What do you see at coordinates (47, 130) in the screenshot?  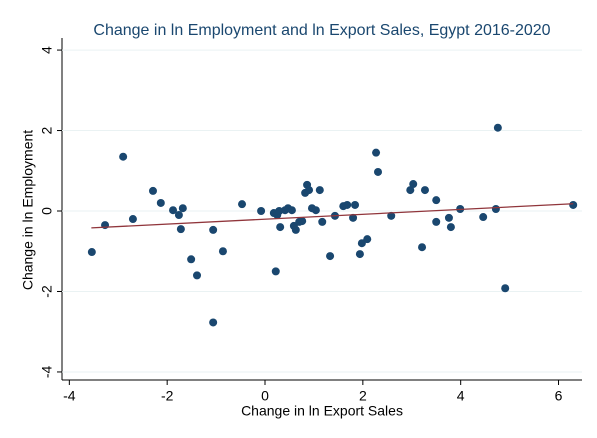 I see `y-tick-label: 2` at bounding box center [47, 130].